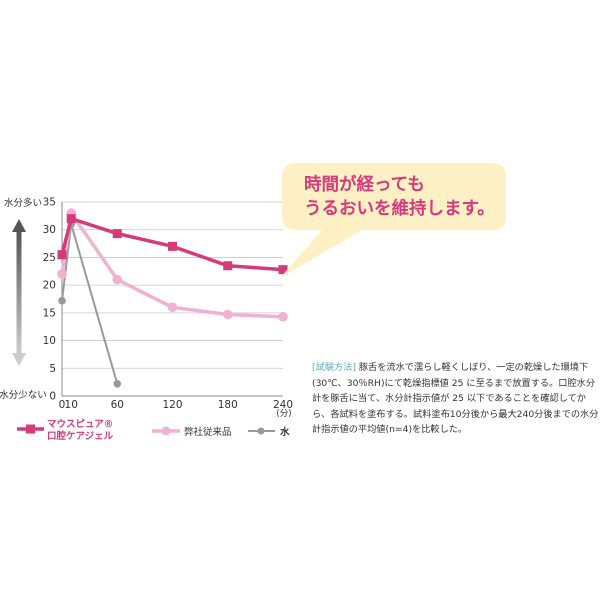 This screenshot has height=600, width=600. I want to click on x-tick-label: 240, so click(283, 405).